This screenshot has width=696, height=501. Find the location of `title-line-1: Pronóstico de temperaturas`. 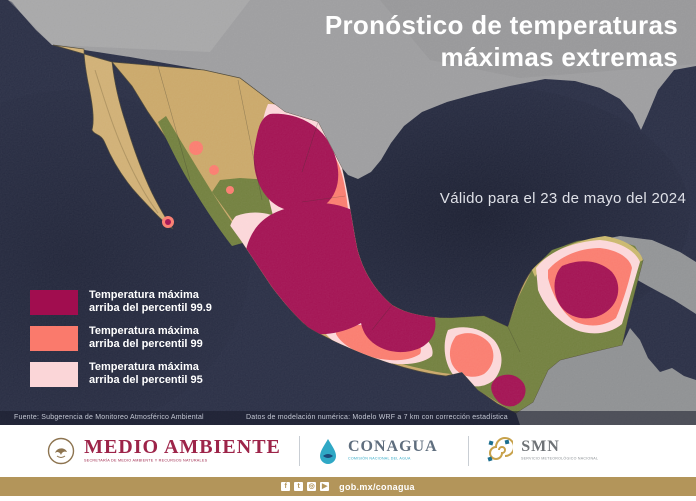

title-line-1: Pronóstico de temperaturas is located at coordinates (501, 25).